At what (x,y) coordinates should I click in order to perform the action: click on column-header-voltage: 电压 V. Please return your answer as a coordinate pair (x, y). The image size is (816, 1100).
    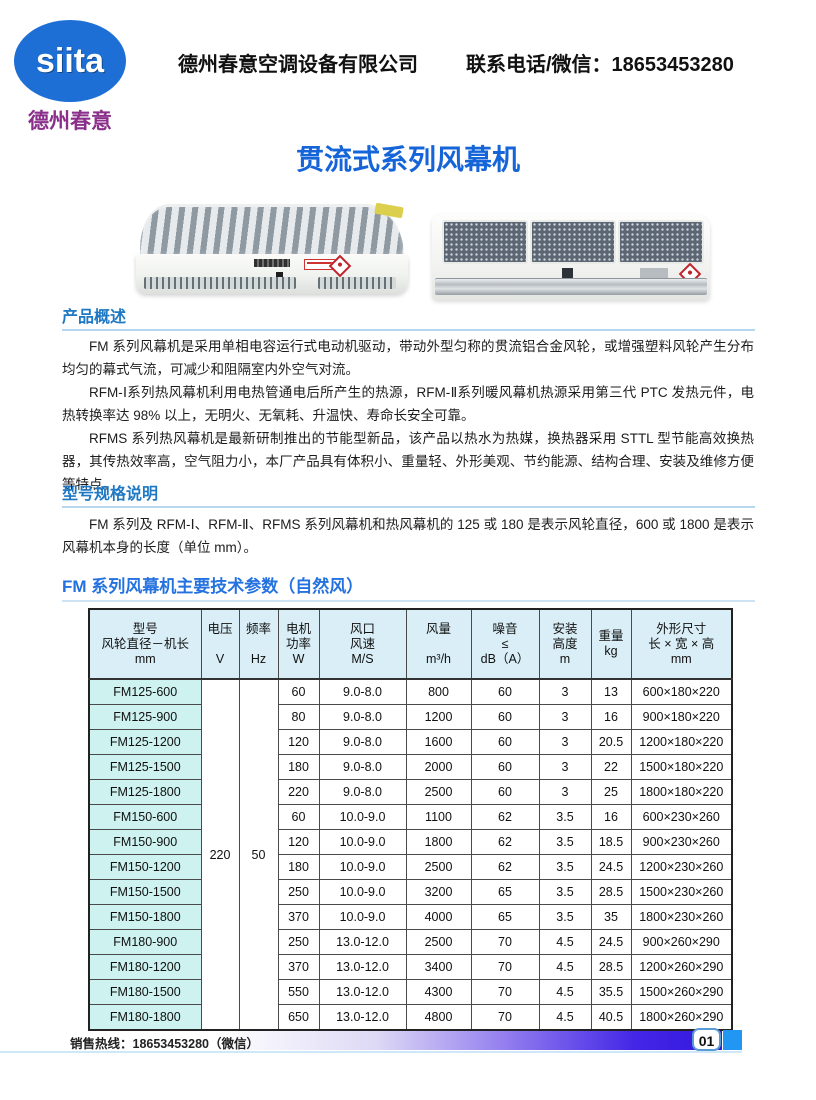
    Looking at the image, I should click on (220, 644).